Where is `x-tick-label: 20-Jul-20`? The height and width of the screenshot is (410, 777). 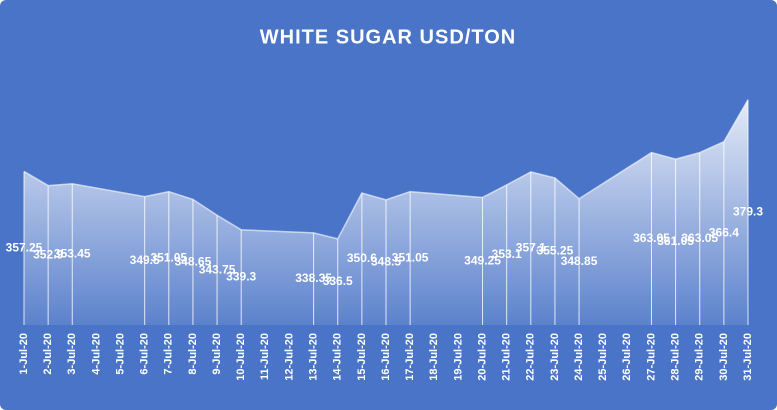
x-tick-label: 20-Jul-20 is located at coordinates (482, 357).